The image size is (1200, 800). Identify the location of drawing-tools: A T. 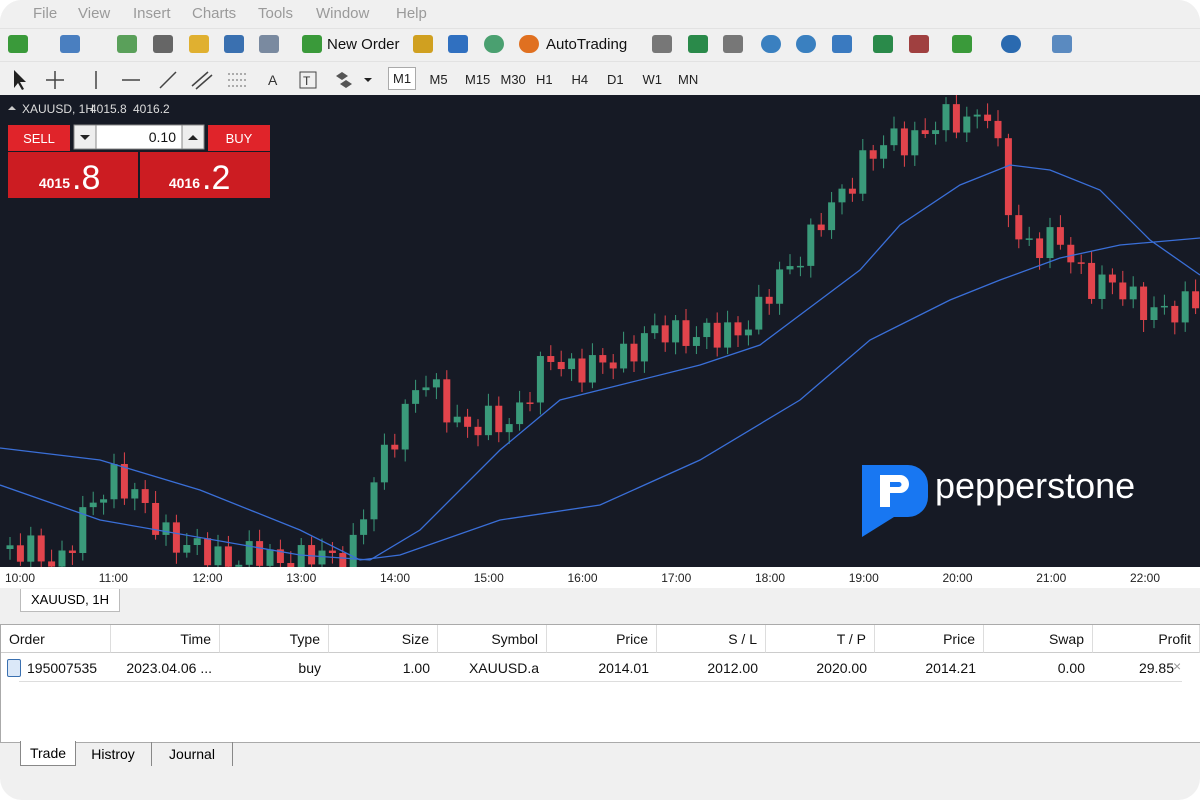
(190, 79).